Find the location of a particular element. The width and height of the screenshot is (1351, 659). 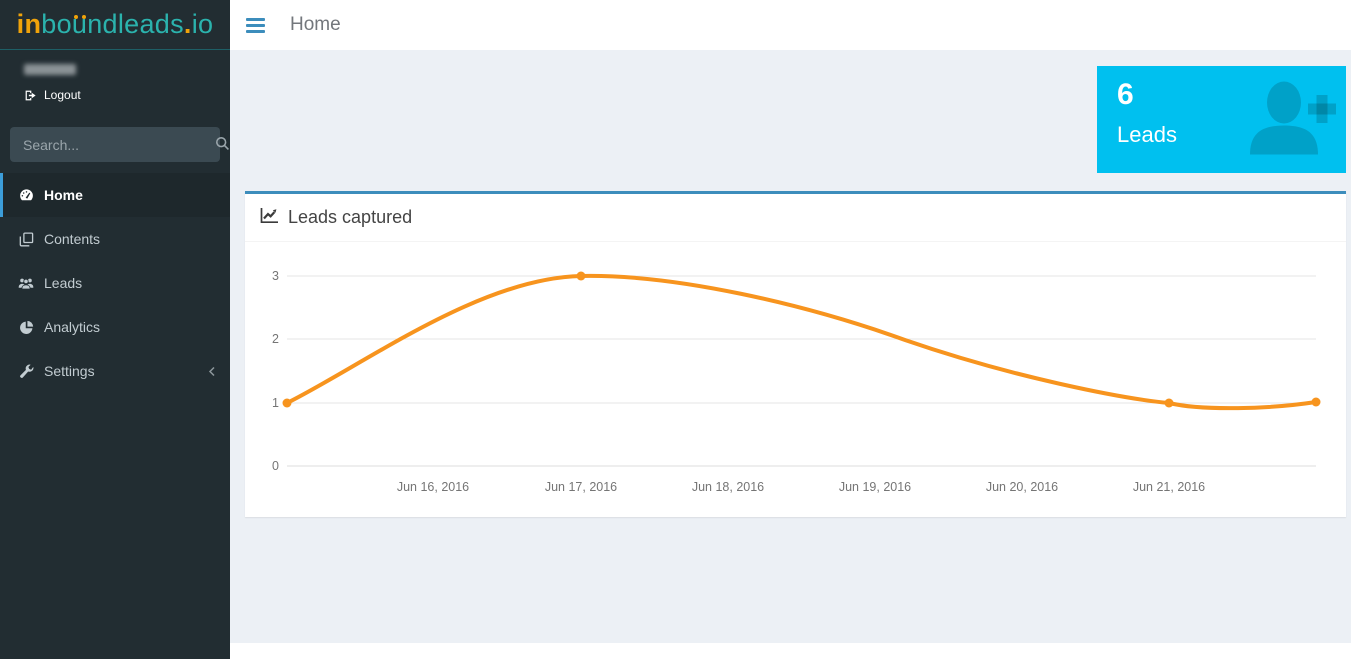

x-tick-label: Jun 21, 2016 is located at coordinates (1169, 487).